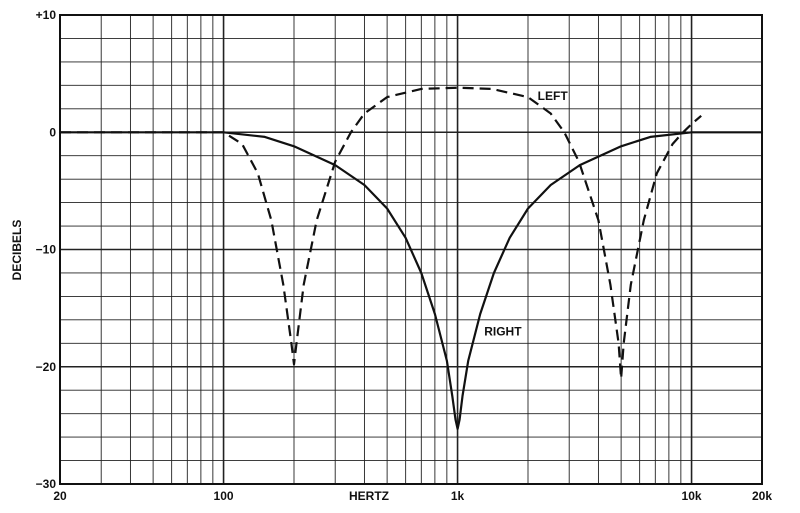 The image size is (800, 513). Describe the element at coordinates (46, 367) in the screenshot. I see `y-tick-label: −20` at that location.